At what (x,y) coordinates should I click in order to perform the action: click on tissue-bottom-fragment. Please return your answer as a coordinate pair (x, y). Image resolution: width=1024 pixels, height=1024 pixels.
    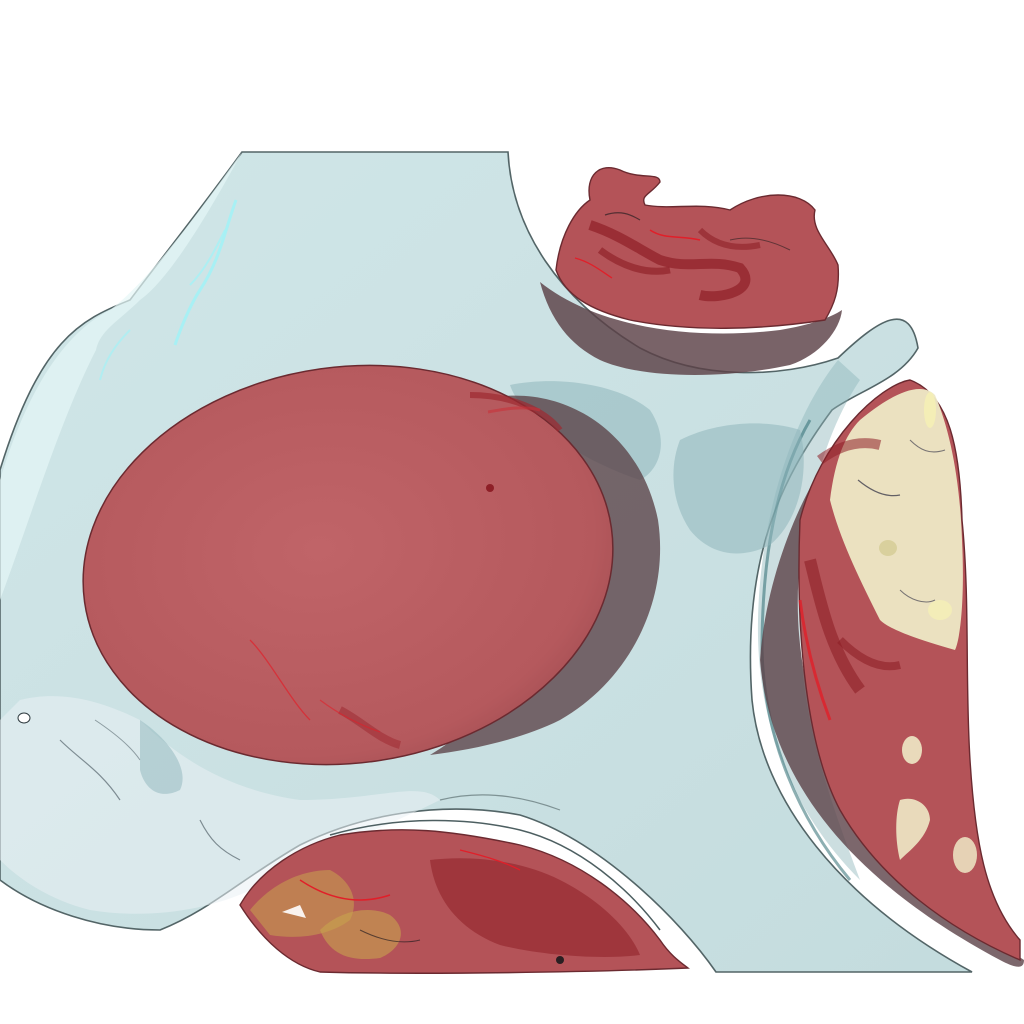
    Looking at the image, I should click on (464, 901).